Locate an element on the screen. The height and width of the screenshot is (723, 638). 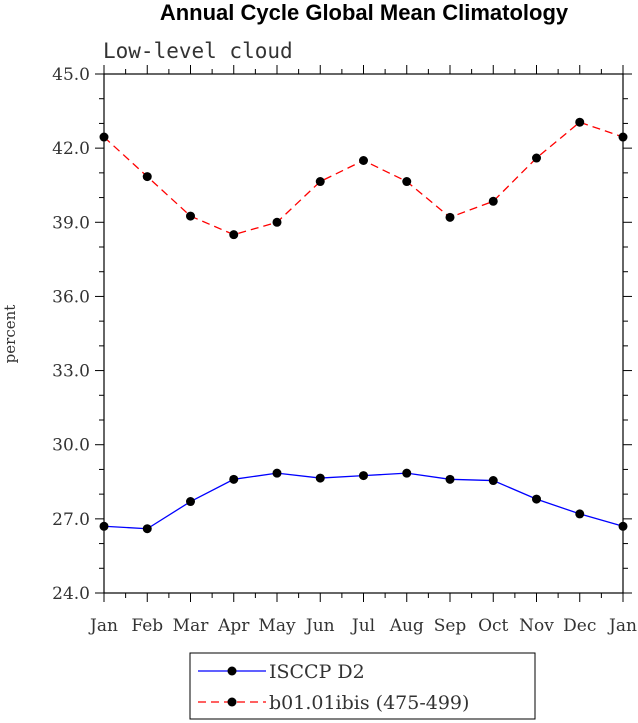
x-tick-label: Dec is located at coordinates (579, 626).